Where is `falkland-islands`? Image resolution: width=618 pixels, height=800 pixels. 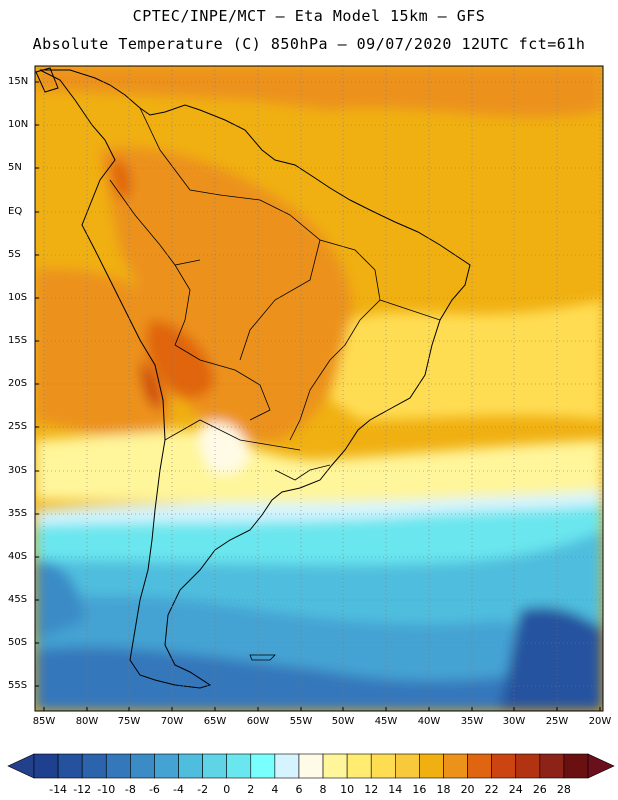
falkland-islands is located at coordinates (262, 657).